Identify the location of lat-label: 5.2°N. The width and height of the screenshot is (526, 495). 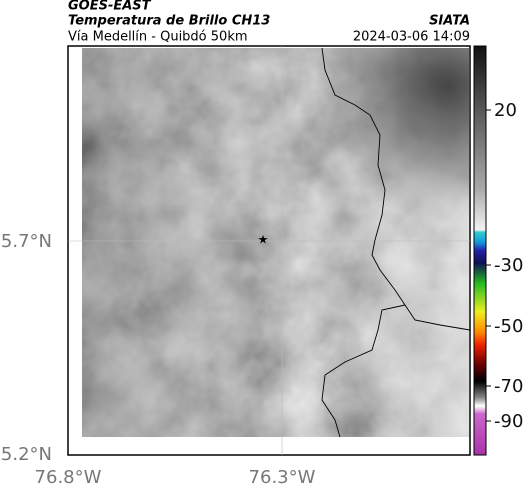
(26, 454).